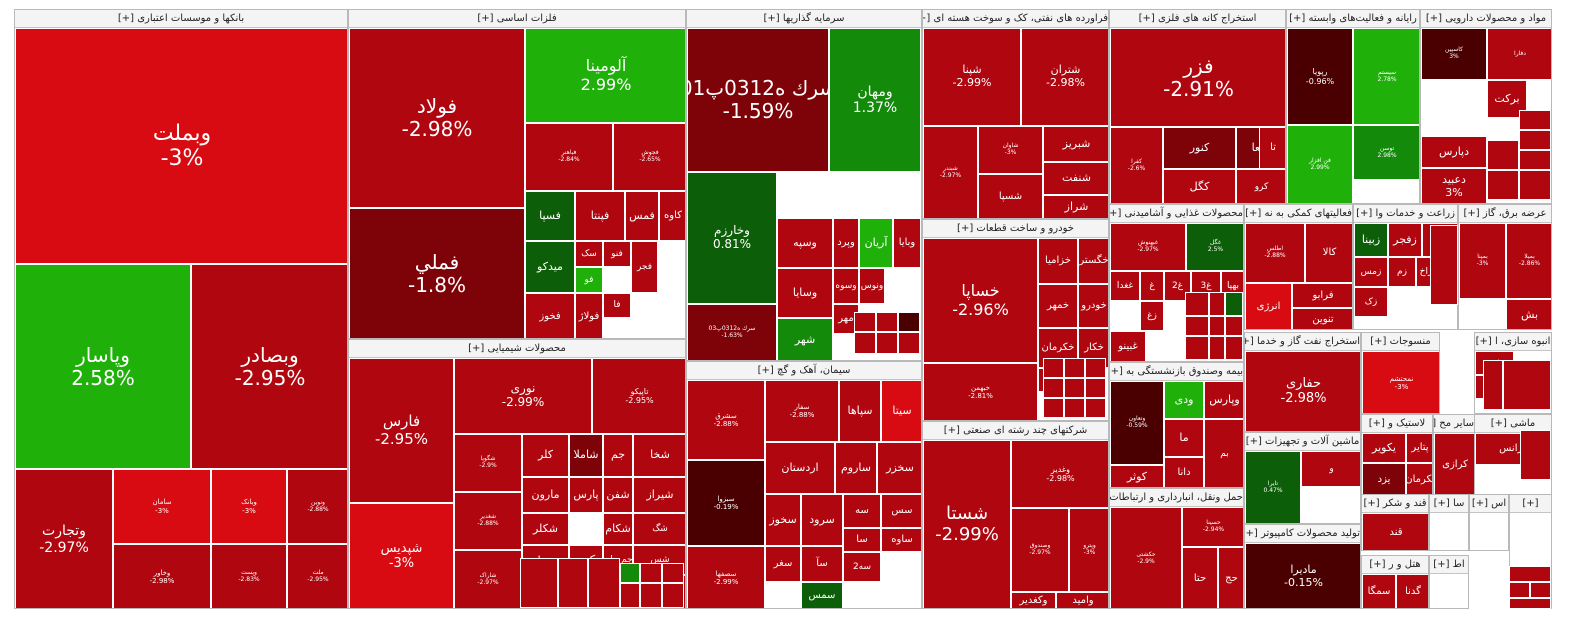 The width and height of the screenshot is (1584, 629). Describe the element at coordinates (1371, 240) in the screenshot. I see `stock-tile: زبینا` at that location.